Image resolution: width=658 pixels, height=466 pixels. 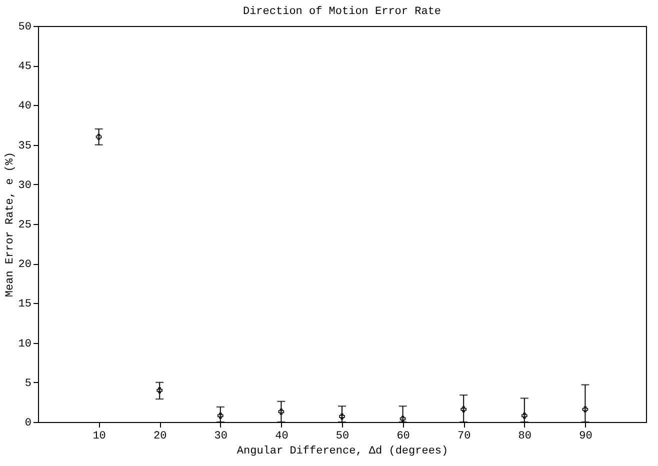 What do you see at coordinates (403, 436) in the screenshot?
I see `x-tick-label: 60` at bounding box center [403, 436].